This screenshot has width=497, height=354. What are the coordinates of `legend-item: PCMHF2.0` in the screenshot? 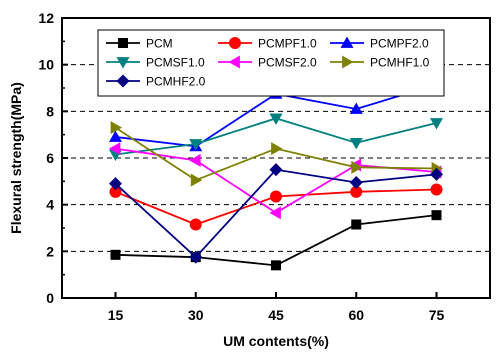 It's located at (156, 81).